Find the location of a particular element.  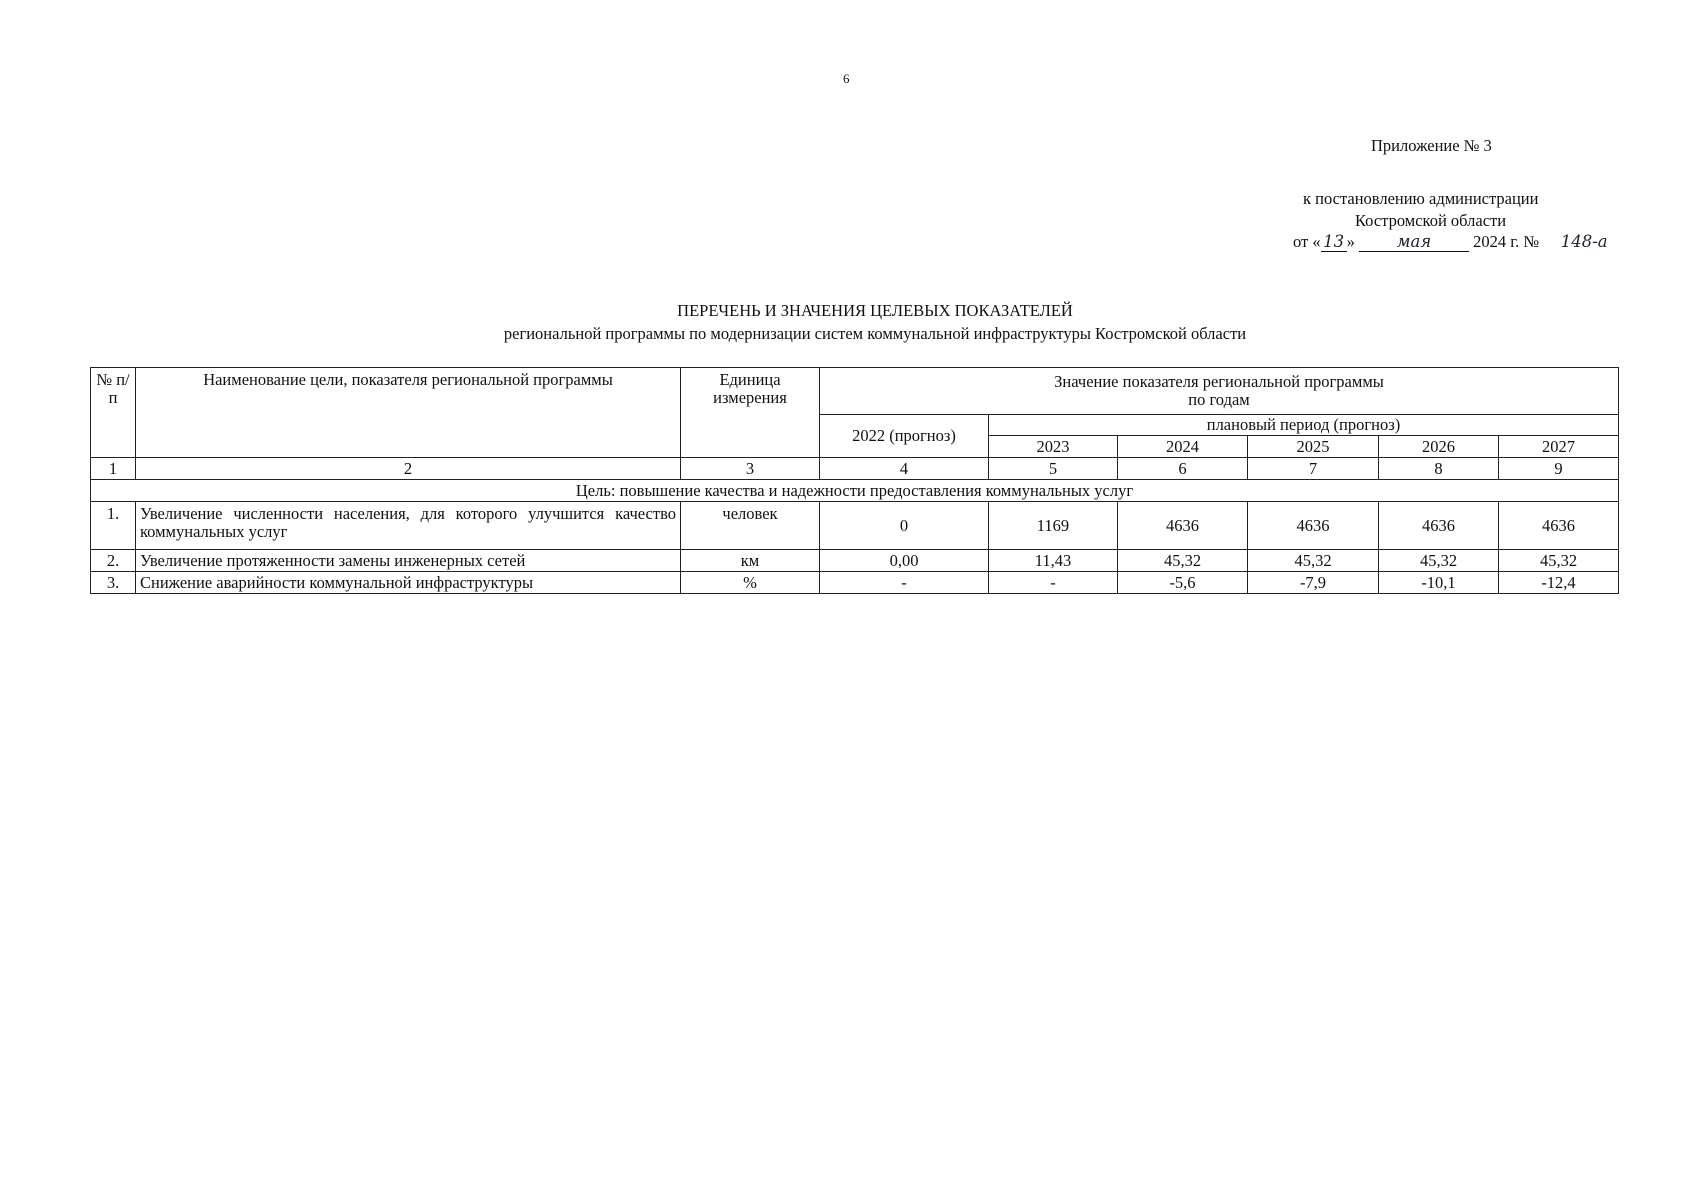

header-year: 2024 is located at coordinates (1182, 446).